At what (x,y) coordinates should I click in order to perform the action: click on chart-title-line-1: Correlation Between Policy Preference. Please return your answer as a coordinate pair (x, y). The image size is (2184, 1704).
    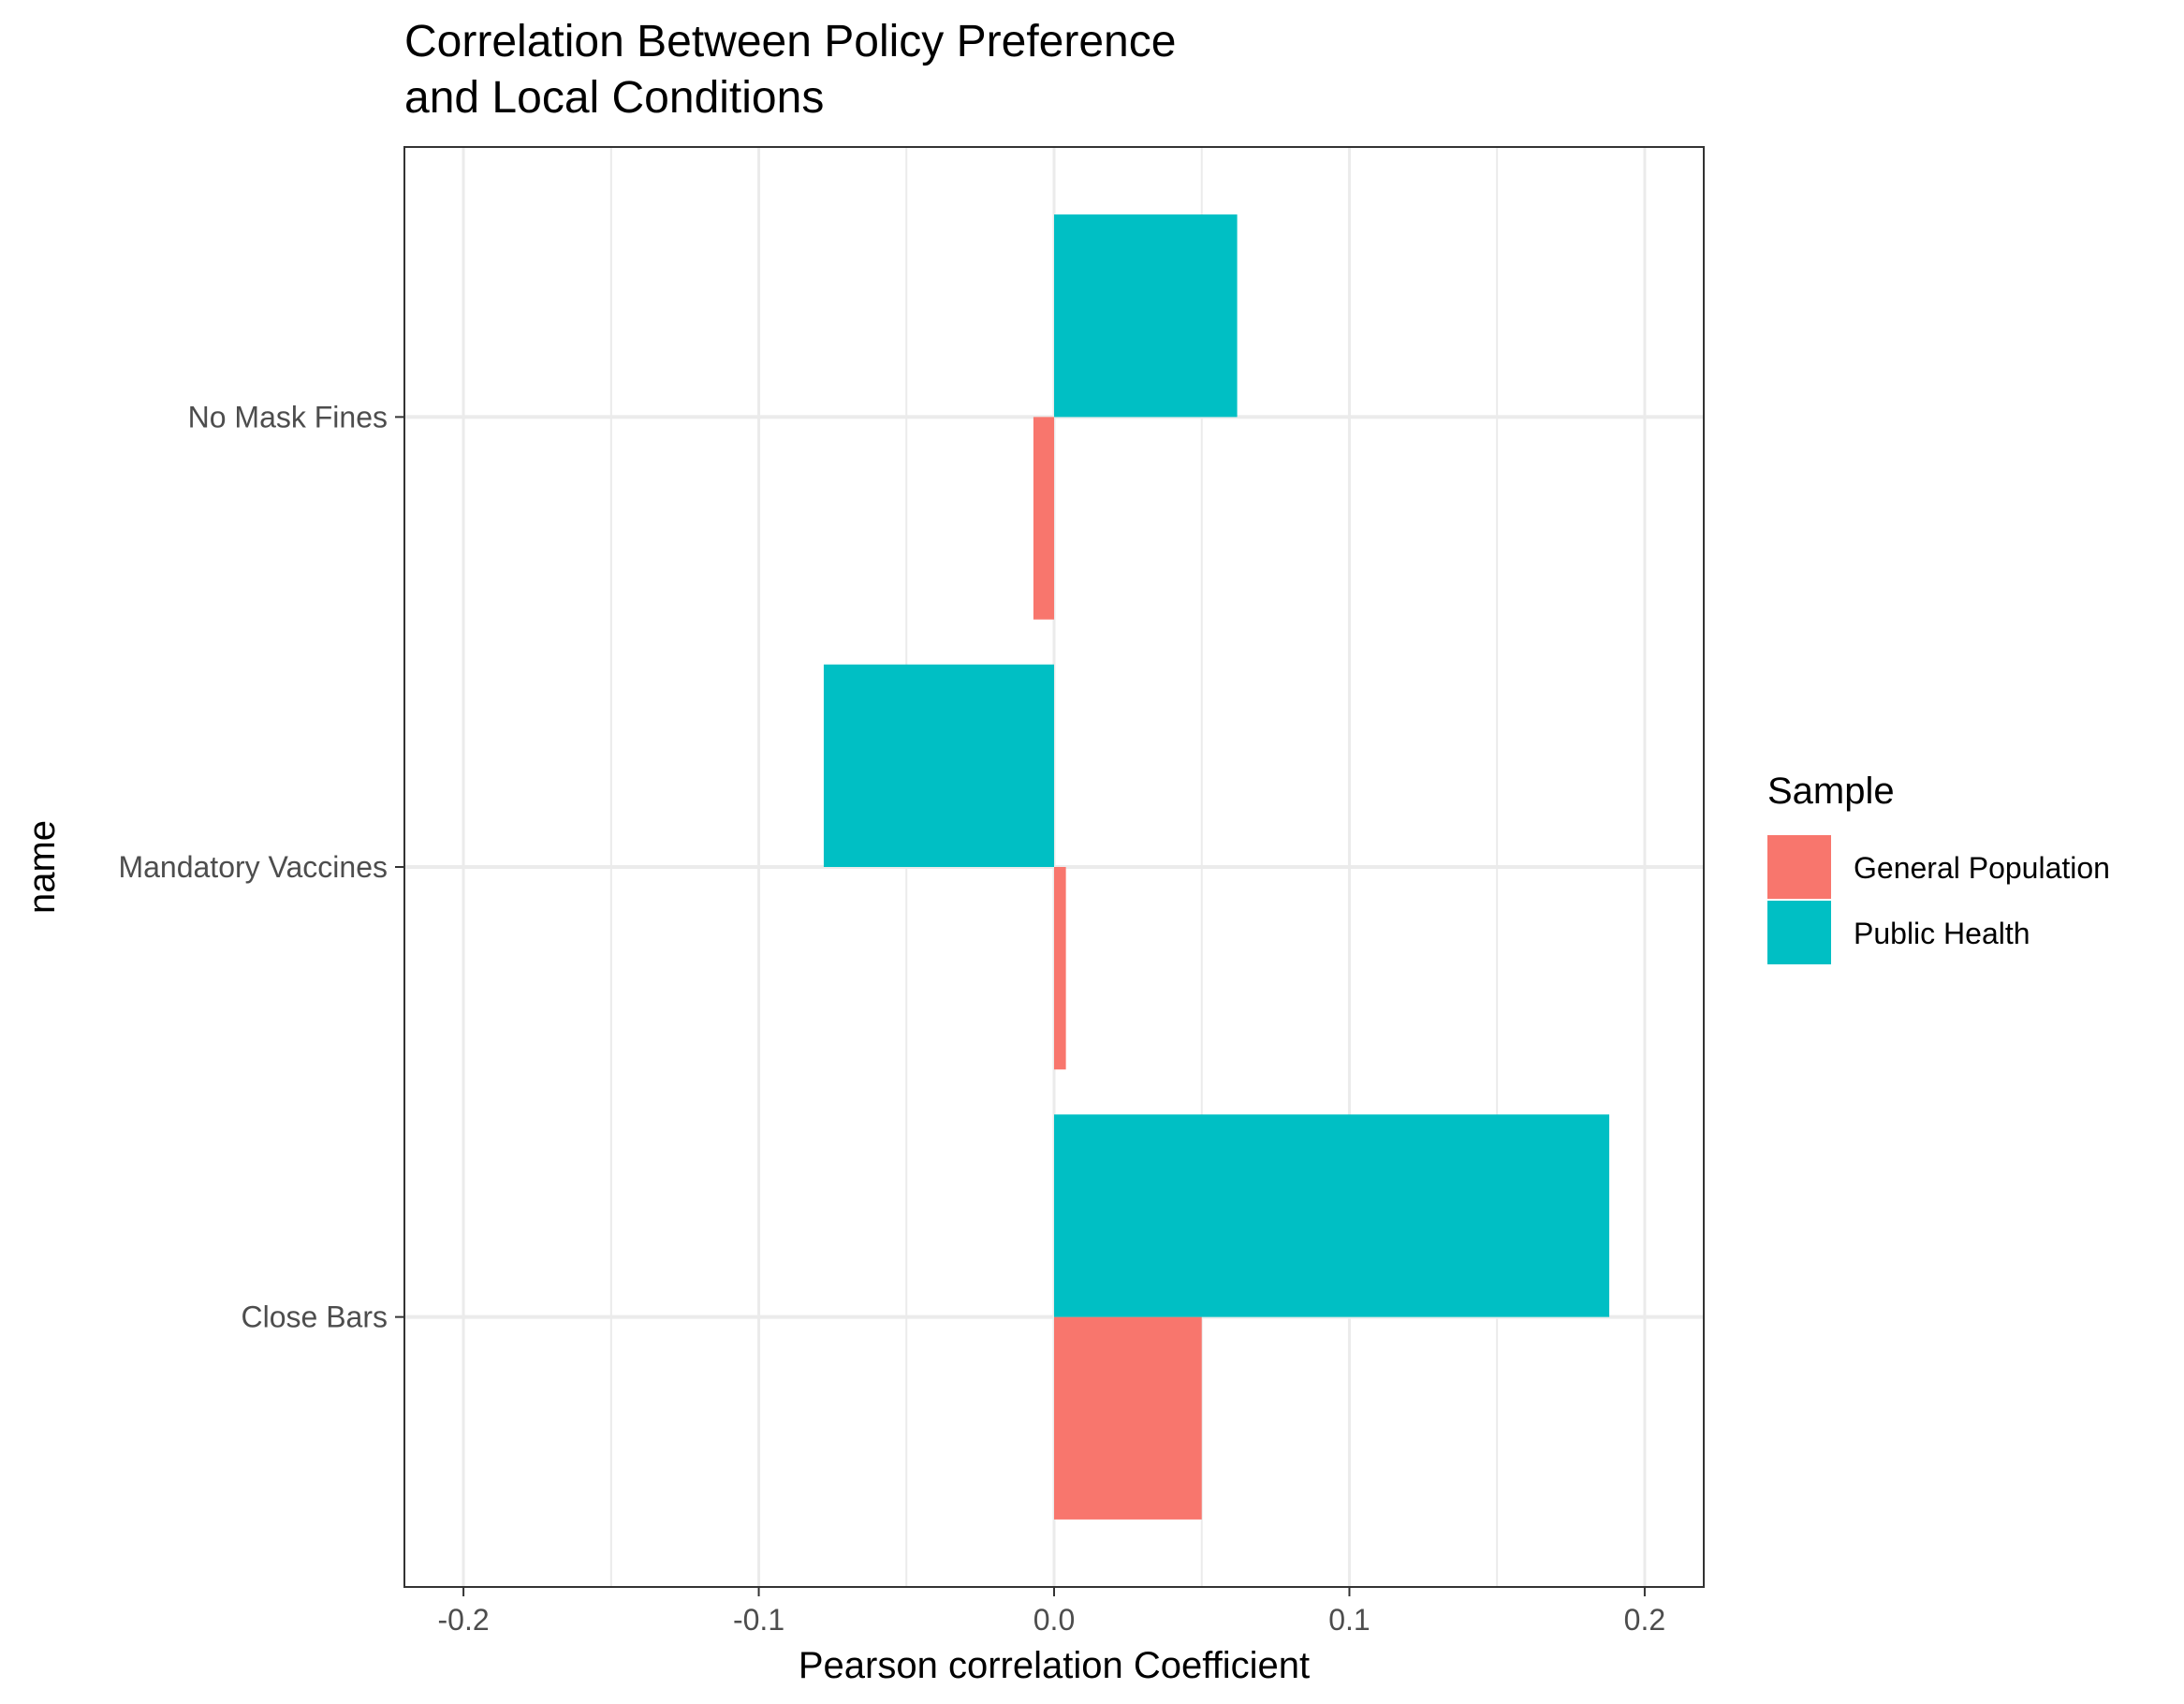
    Looking at the image, I should click on (790, 41).